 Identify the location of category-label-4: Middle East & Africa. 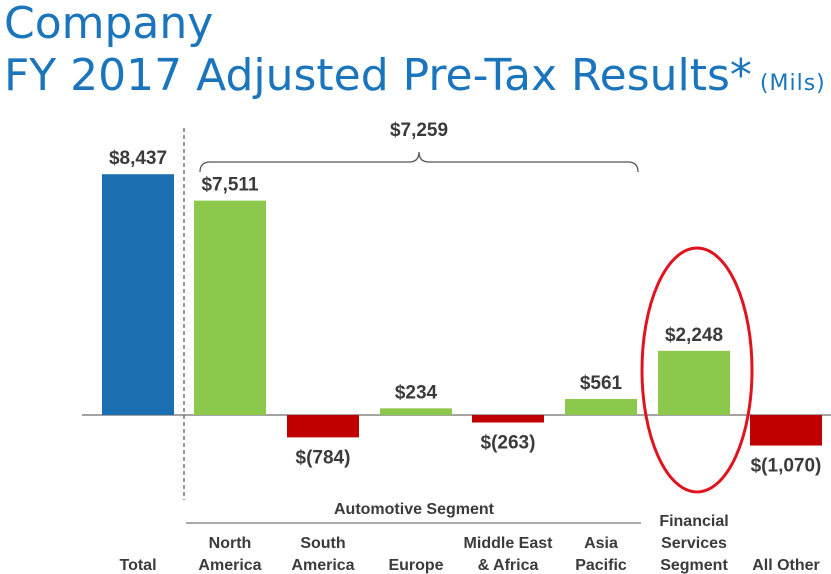
(509, 554).